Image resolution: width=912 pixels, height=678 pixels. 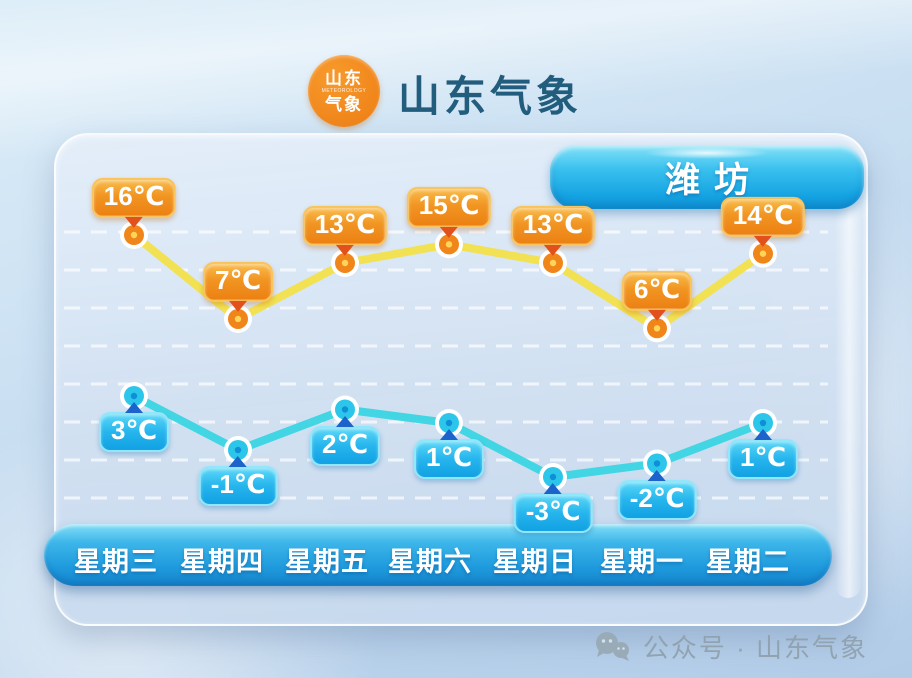 What do you see at coordinates (327, 562) in the screenshot?
I see `weekday-label: 星期五` at bounding box center [327, 562].